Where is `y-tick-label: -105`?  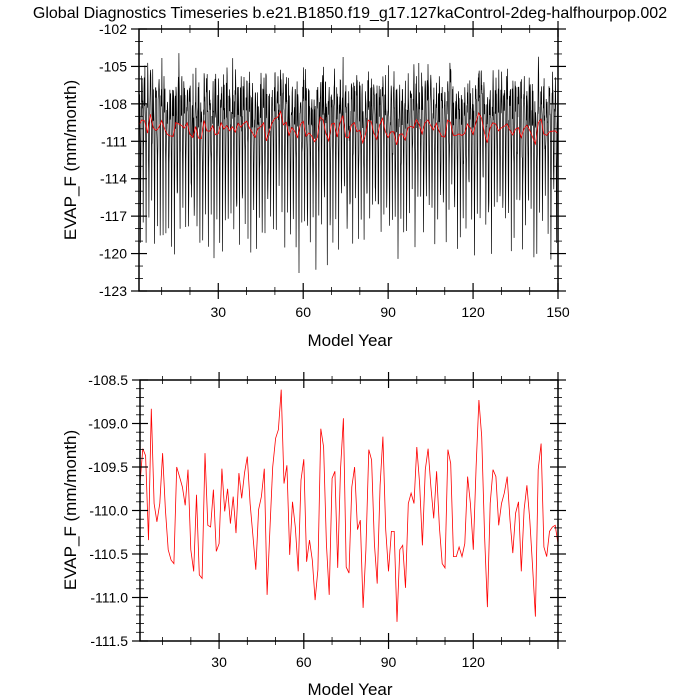 y-tick-label: -105 is located at coordinates (113, 66).